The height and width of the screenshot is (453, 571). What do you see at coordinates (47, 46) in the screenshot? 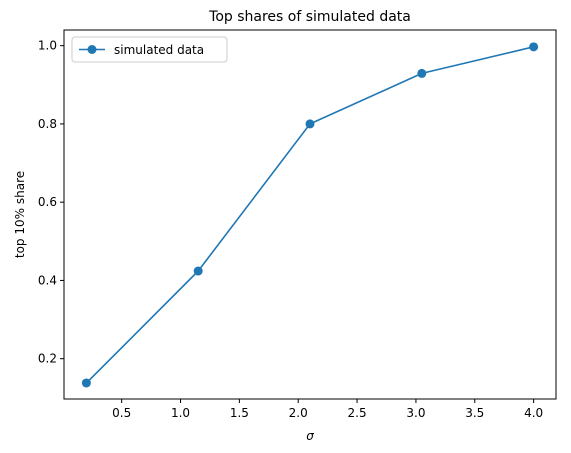
I see `y-tick-label: 1.0` at bounding box center [47, 46].